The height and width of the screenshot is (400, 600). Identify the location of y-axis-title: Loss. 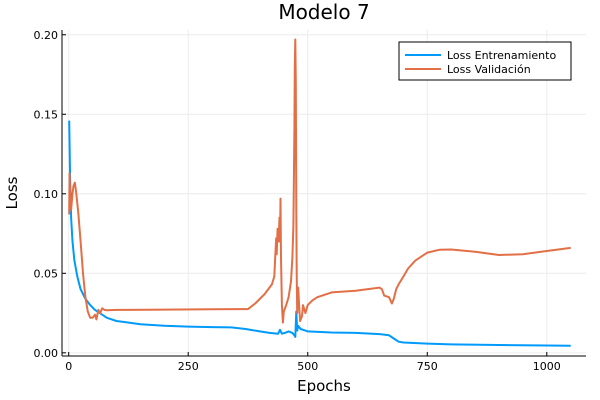
(12, 192).